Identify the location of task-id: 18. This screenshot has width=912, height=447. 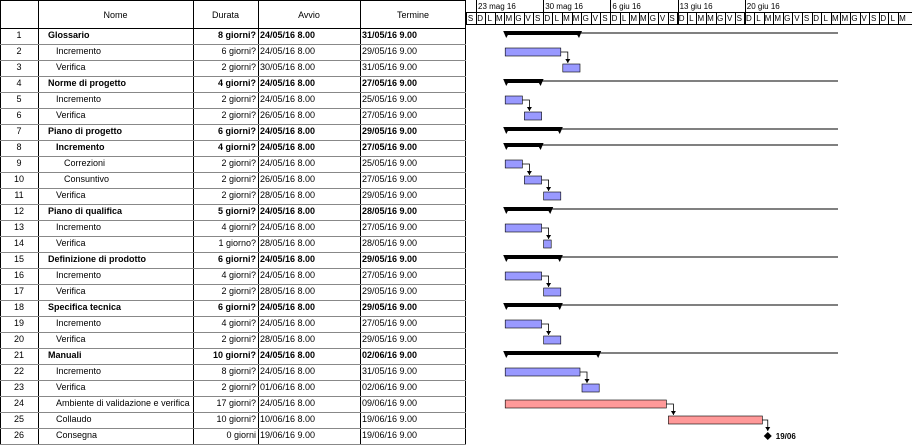
(18, 307).